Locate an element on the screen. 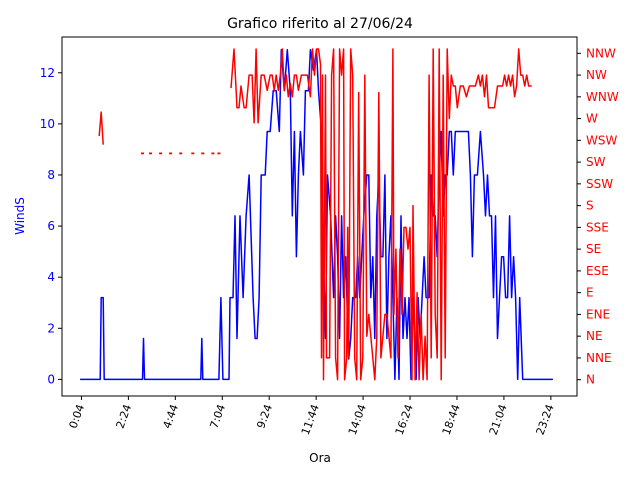 The width and height of the screenshot is (640, 480). x-axis-label: Ora is located at coordinates (320, 458).